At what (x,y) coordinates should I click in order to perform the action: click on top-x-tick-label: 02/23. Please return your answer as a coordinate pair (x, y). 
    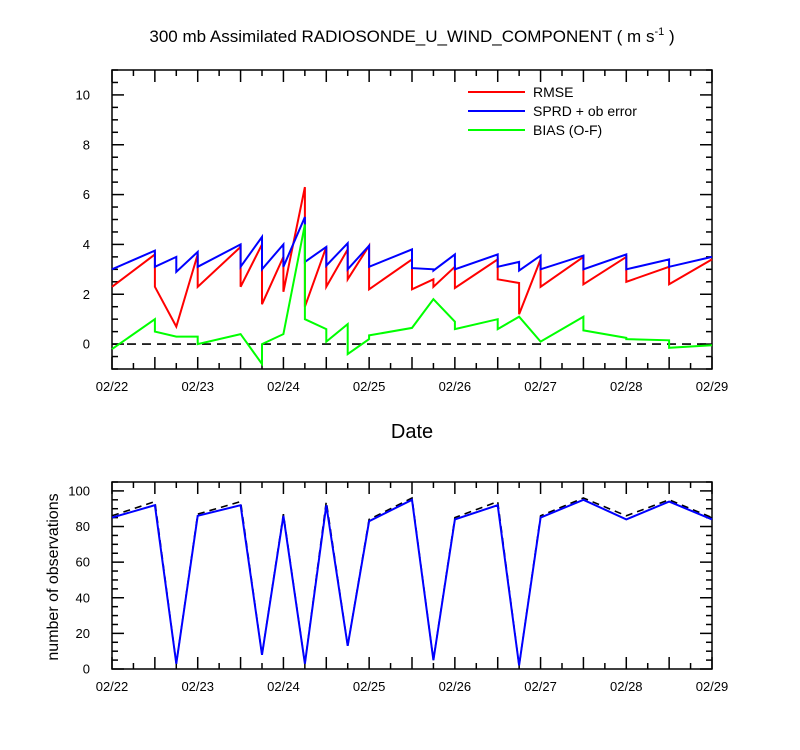
    Looking at the image, I should click on (197, 386).